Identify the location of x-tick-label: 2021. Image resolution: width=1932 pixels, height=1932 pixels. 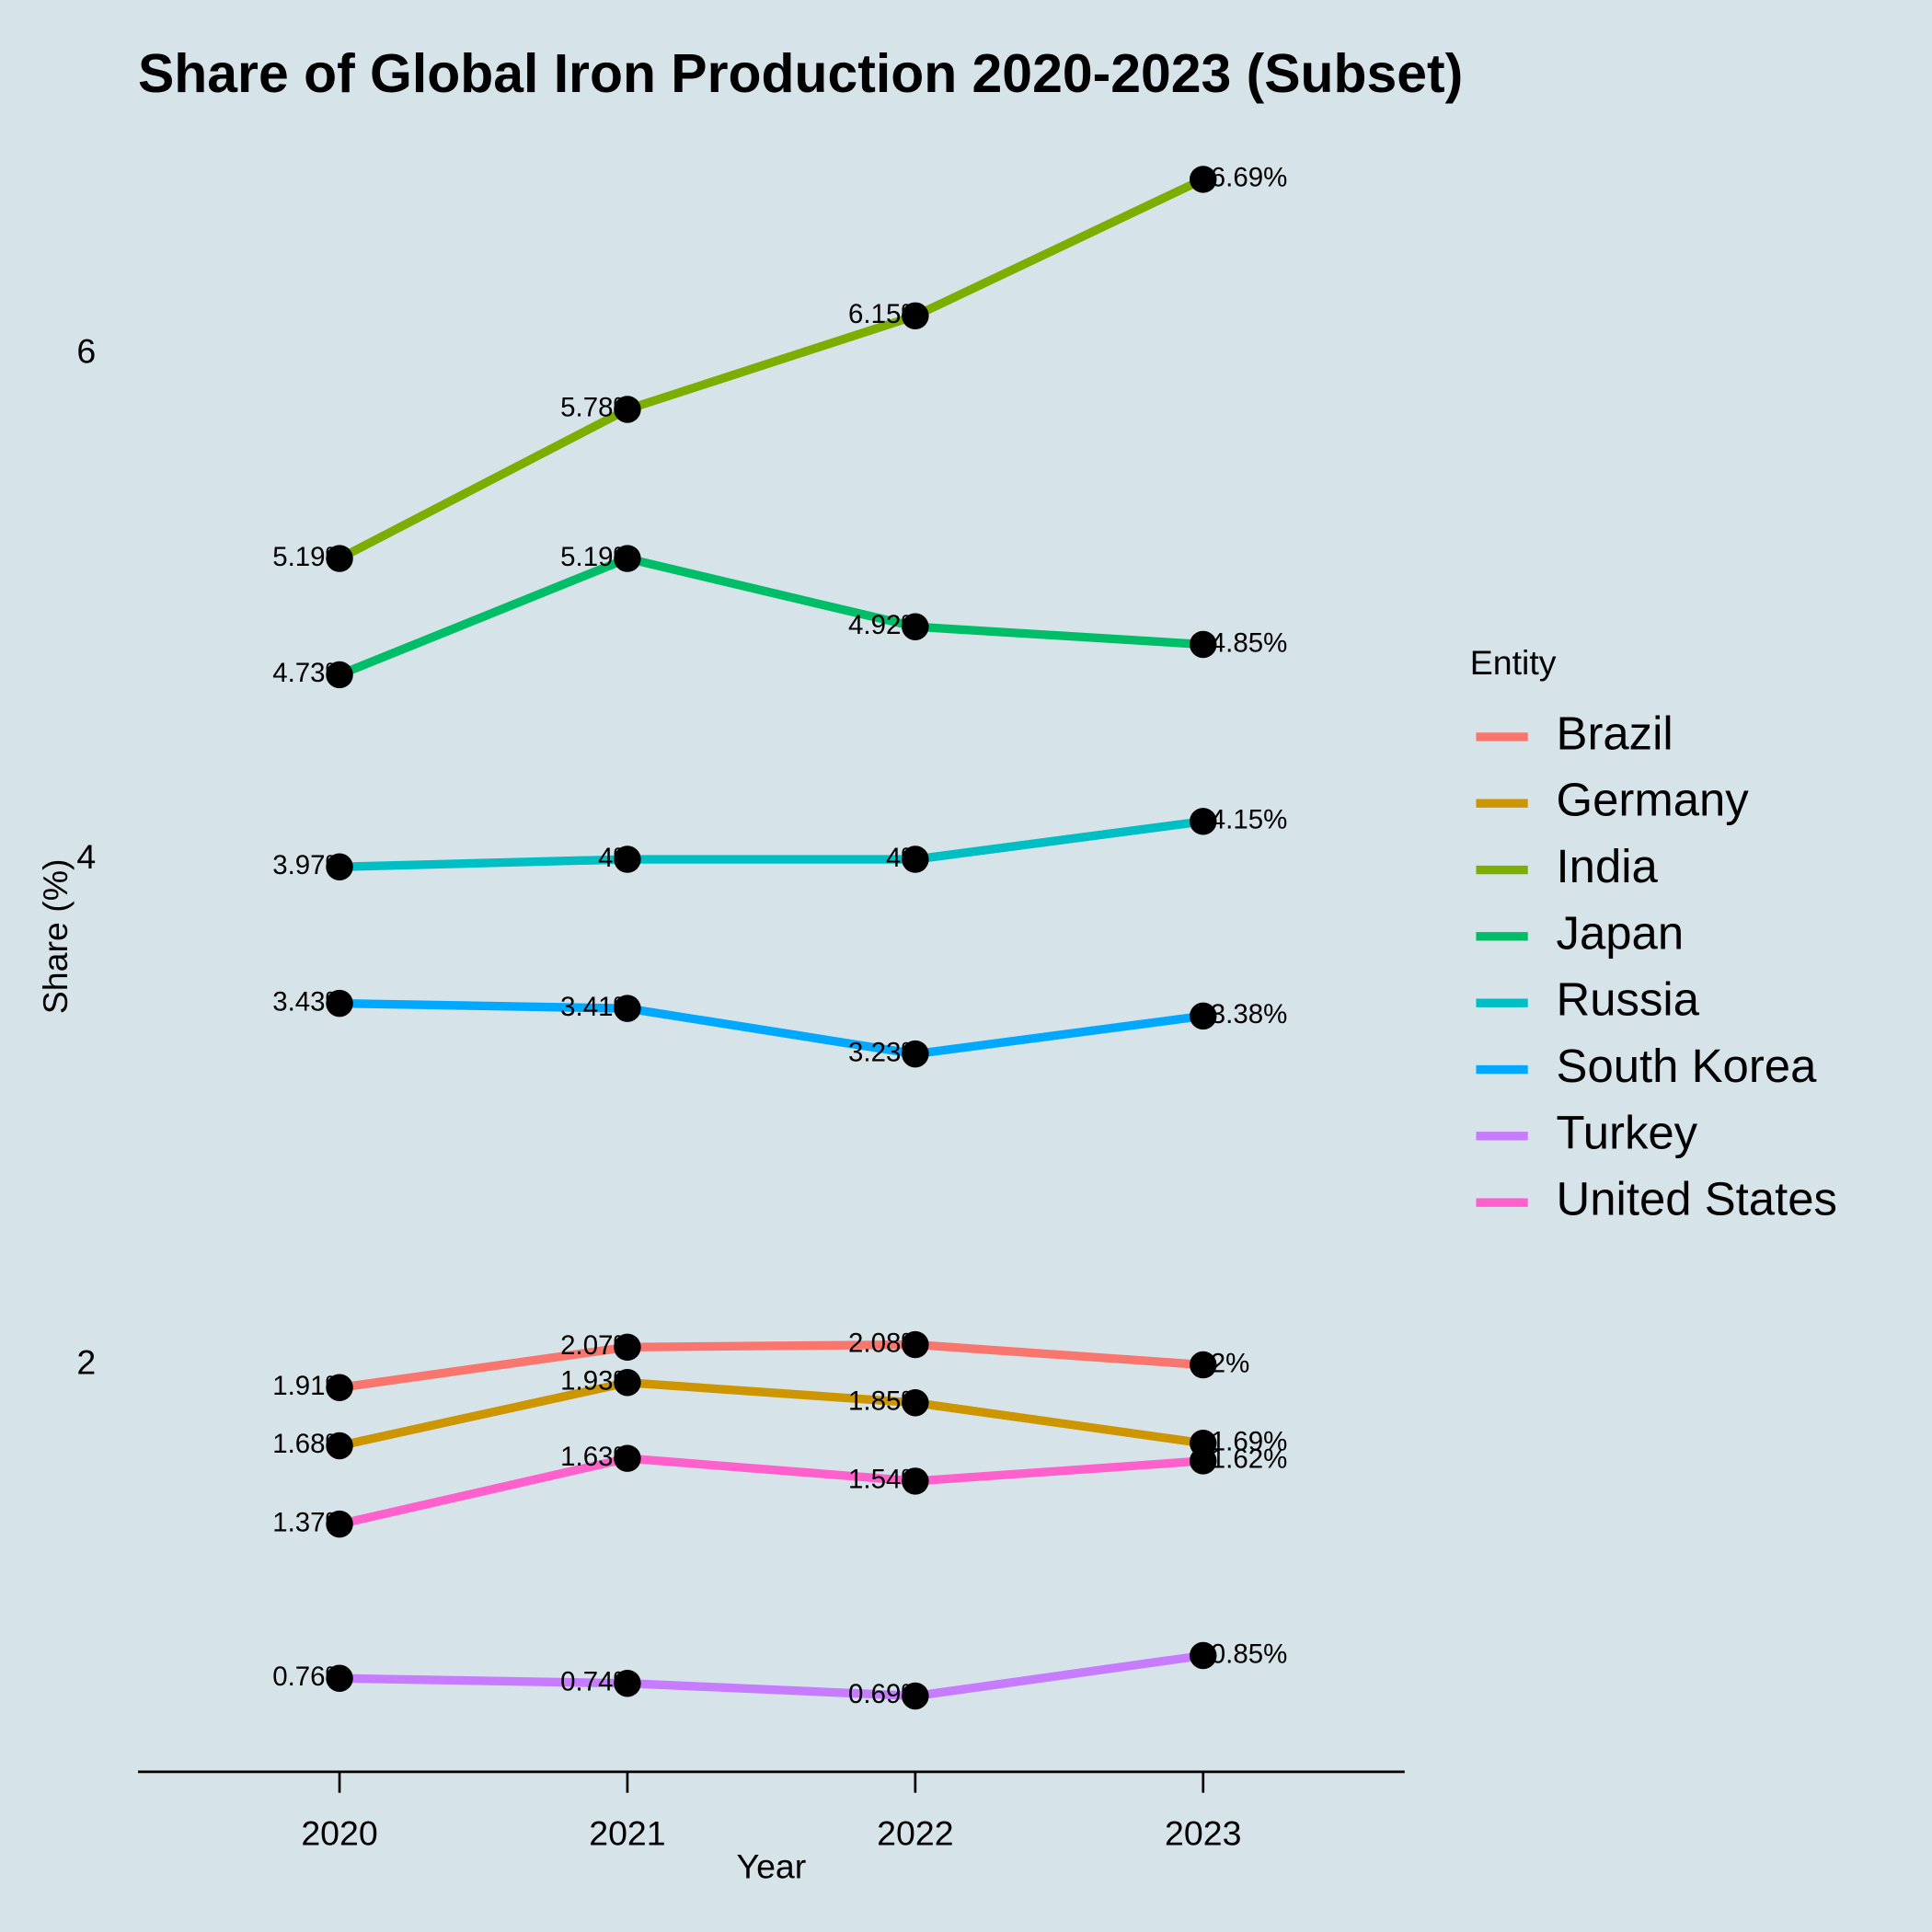
(627, 1832).